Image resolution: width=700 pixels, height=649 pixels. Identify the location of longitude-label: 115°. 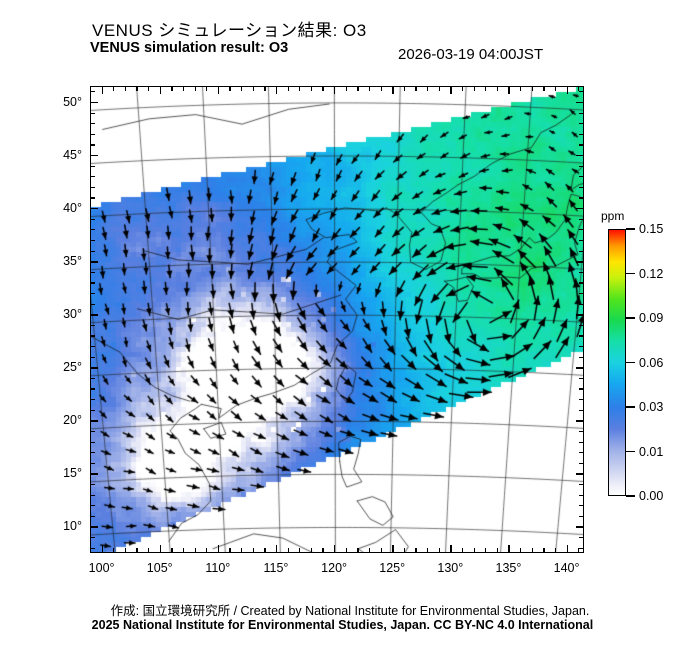
(276, 568).